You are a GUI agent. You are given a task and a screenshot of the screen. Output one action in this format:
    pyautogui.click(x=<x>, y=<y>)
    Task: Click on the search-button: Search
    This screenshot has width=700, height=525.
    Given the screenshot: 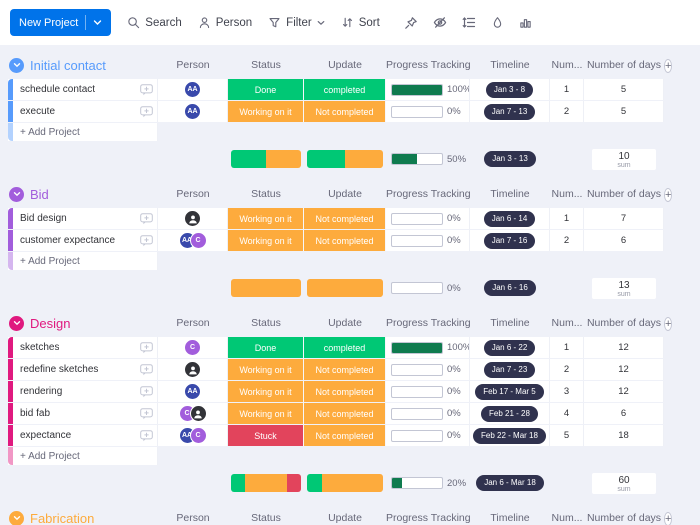 What is the action you would take?
    pyautogui.click(x=154, y=22)
    